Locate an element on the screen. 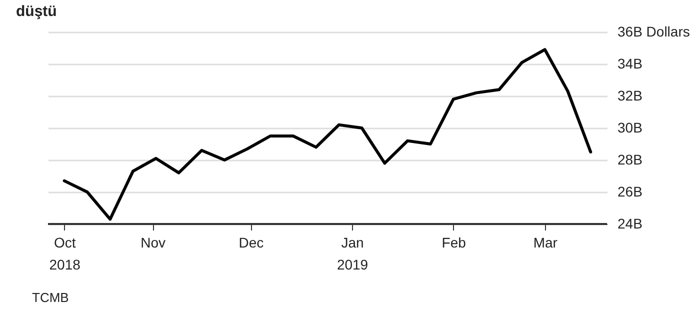 This screenshot has width=700, height=335. x-tick-label: Jan 2019 is located at coordinates (352, 253).